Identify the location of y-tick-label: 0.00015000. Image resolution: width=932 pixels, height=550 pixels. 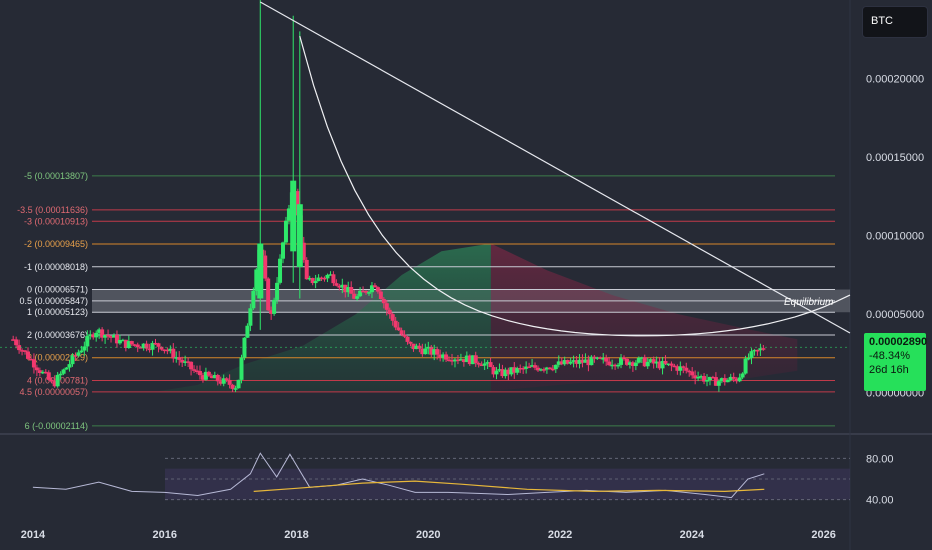
(895, 158).